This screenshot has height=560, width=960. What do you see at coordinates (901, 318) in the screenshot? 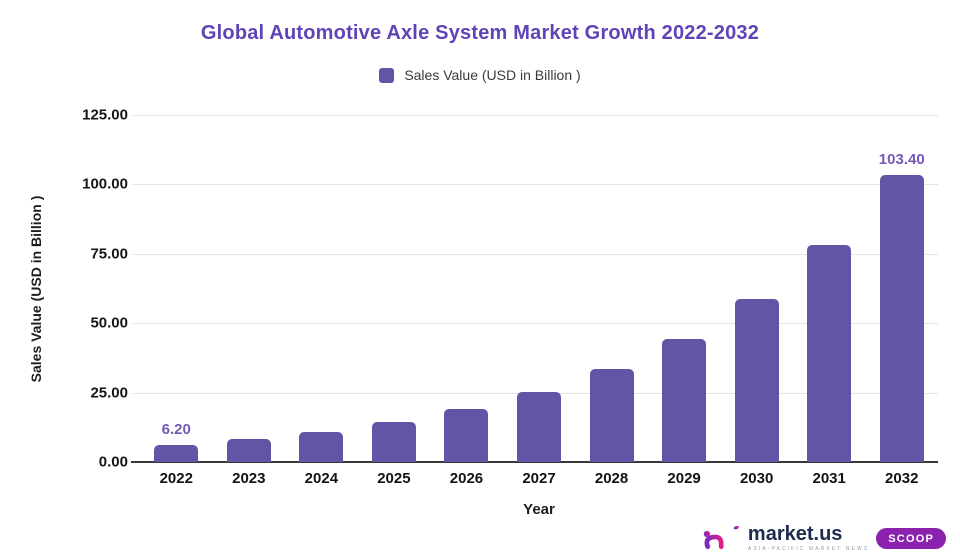
I see `bar-2032` at bounding box center [901, 318].